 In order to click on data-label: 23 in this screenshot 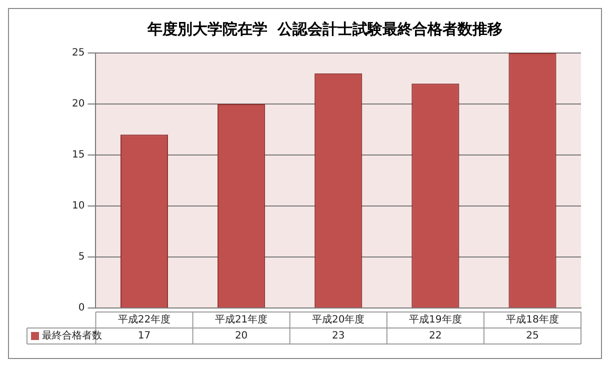, I will do `click(338, 336)`.